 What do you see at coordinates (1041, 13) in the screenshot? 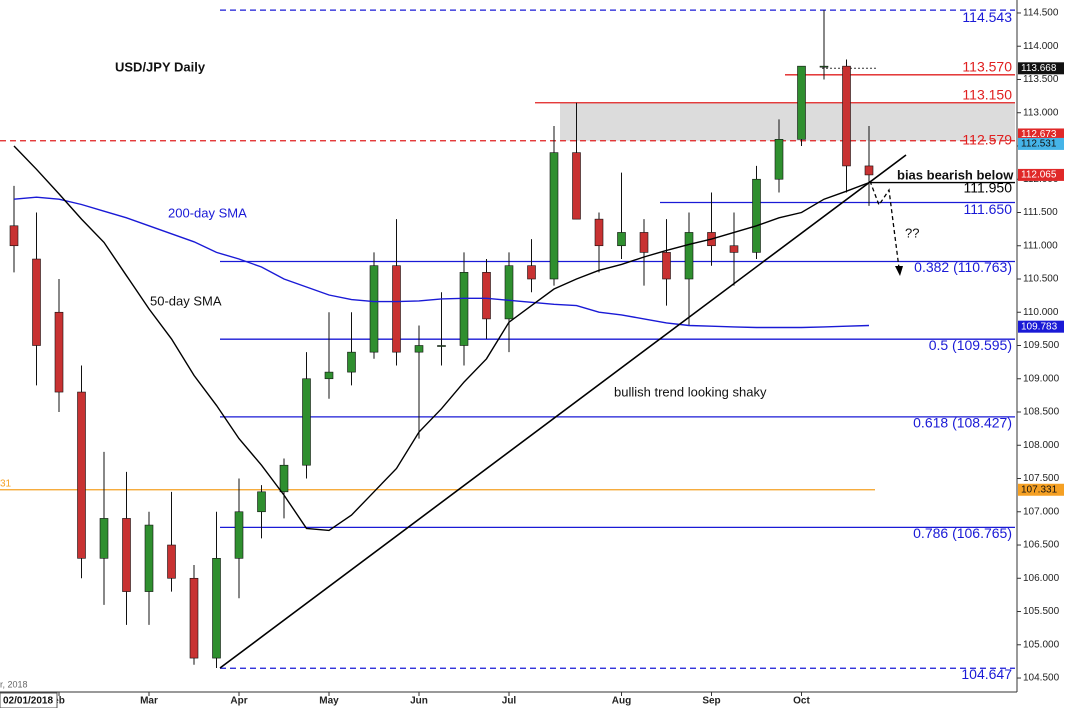
I see `y-tick-label: 114.500` at bounding box center [1041, 13].